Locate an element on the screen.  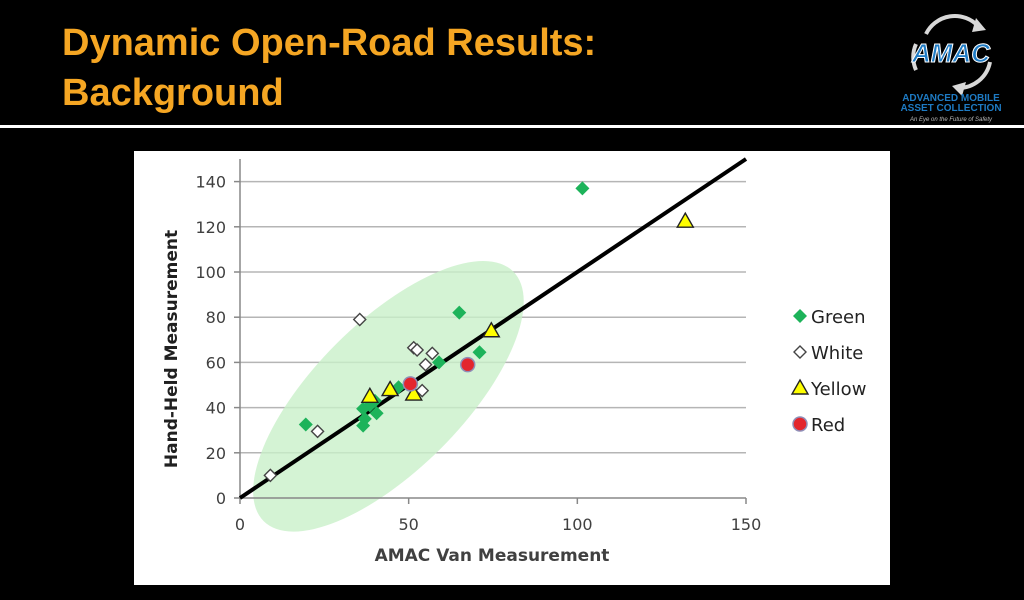
x-tick-label: 100 is located at coordinates (577, 524).